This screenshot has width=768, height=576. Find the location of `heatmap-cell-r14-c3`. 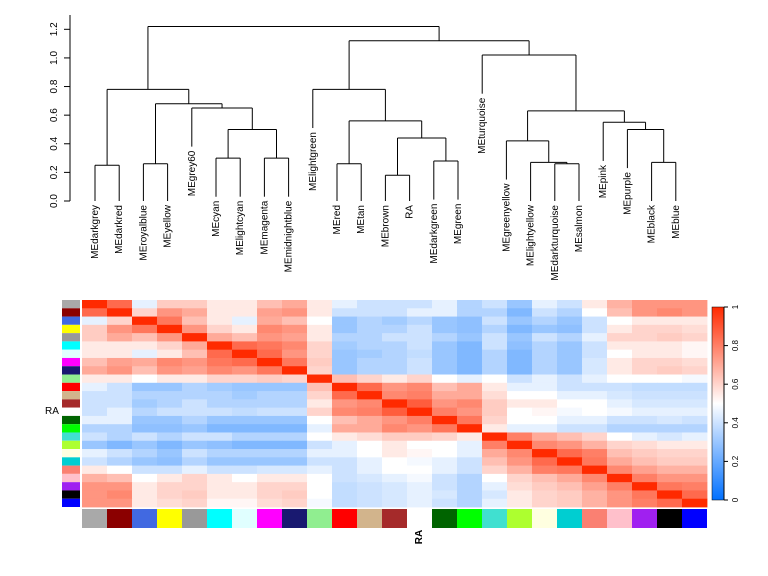

heatmap-cell-r14-c3 is located at coordinates (170, 420).